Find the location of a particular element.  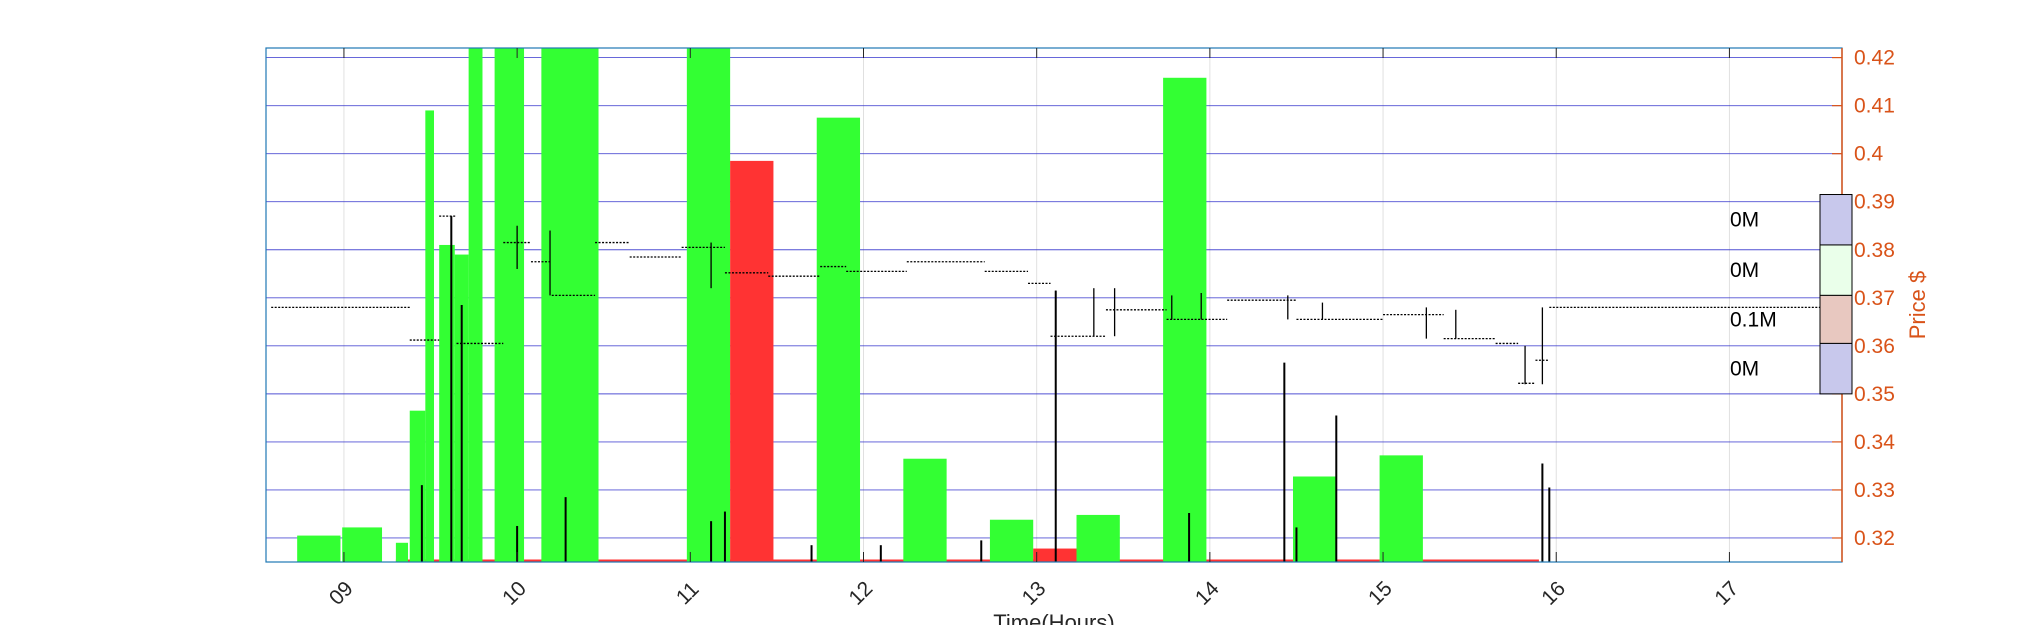

x-tick-label-8: 17 is located at coordinates (1726, 593).